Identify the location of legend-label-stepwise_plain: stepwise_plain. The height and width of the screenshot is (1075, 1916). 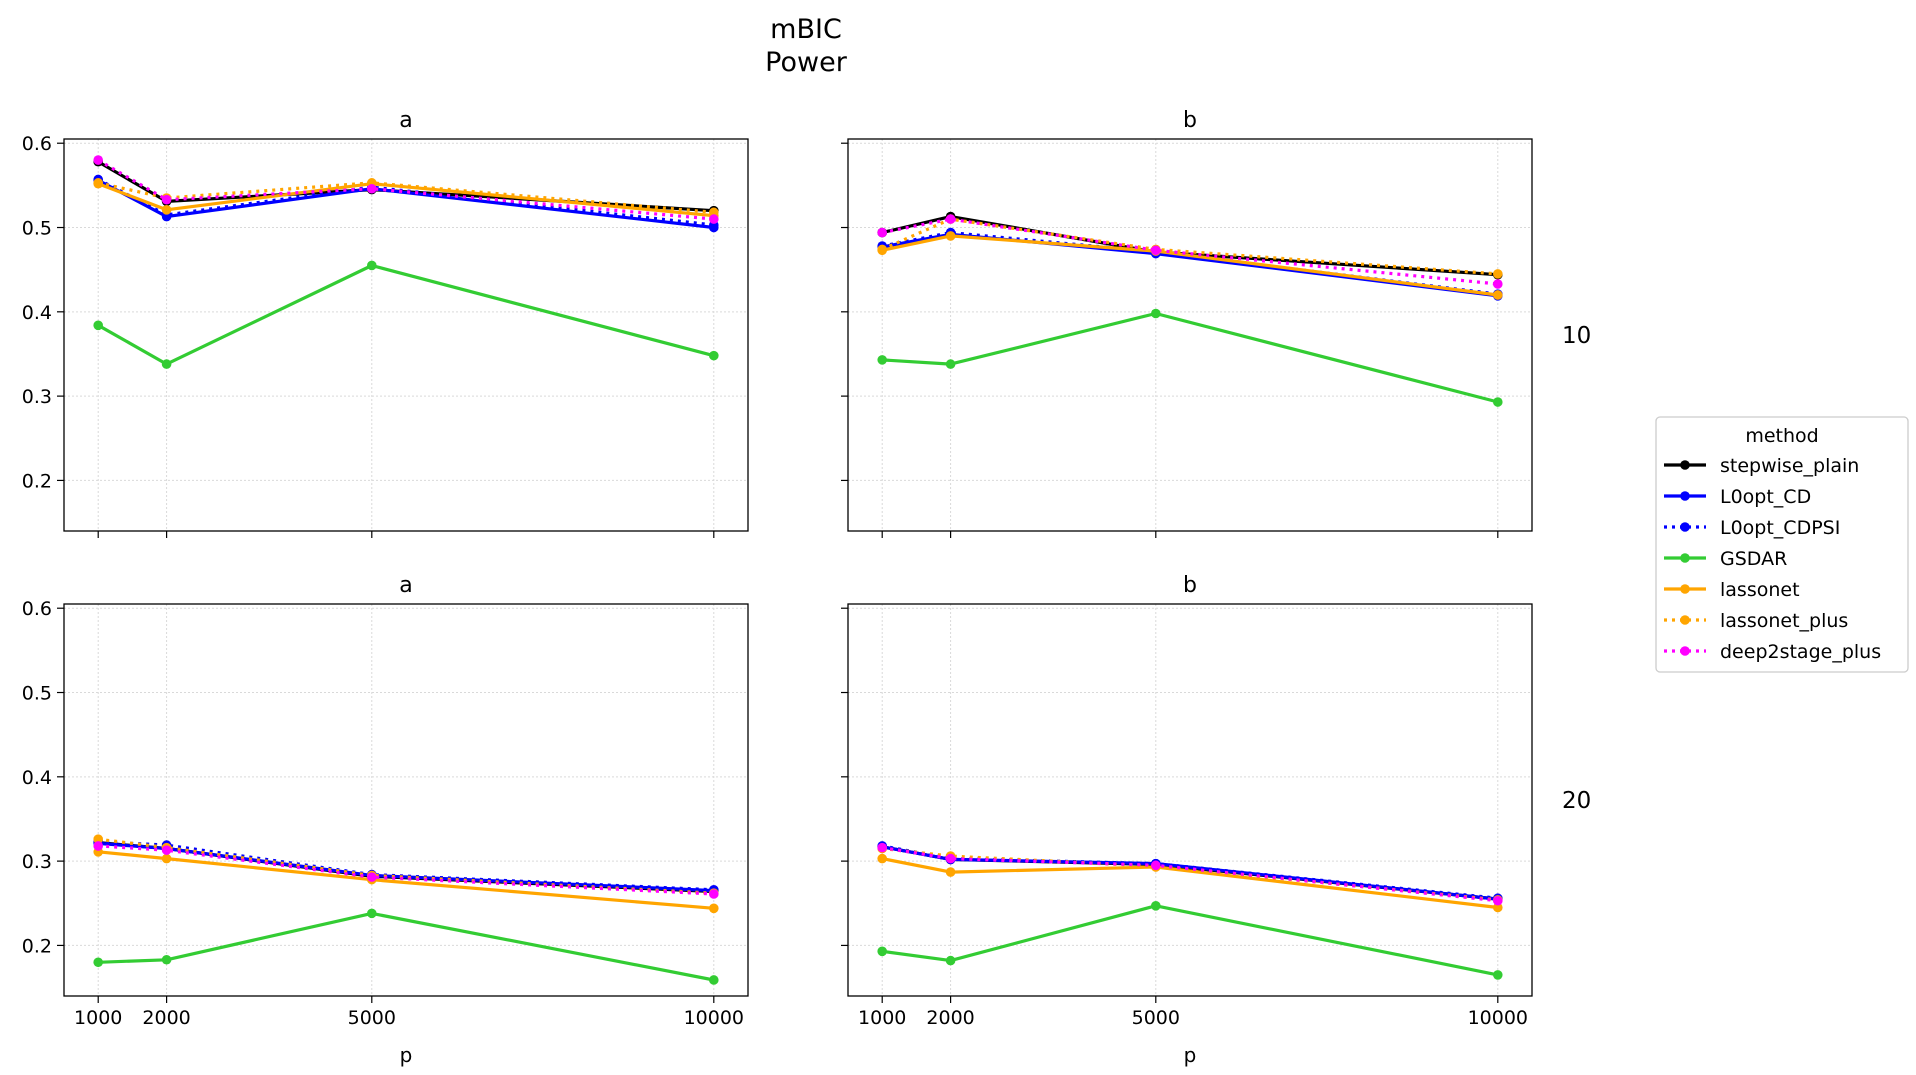
(1789, 466).